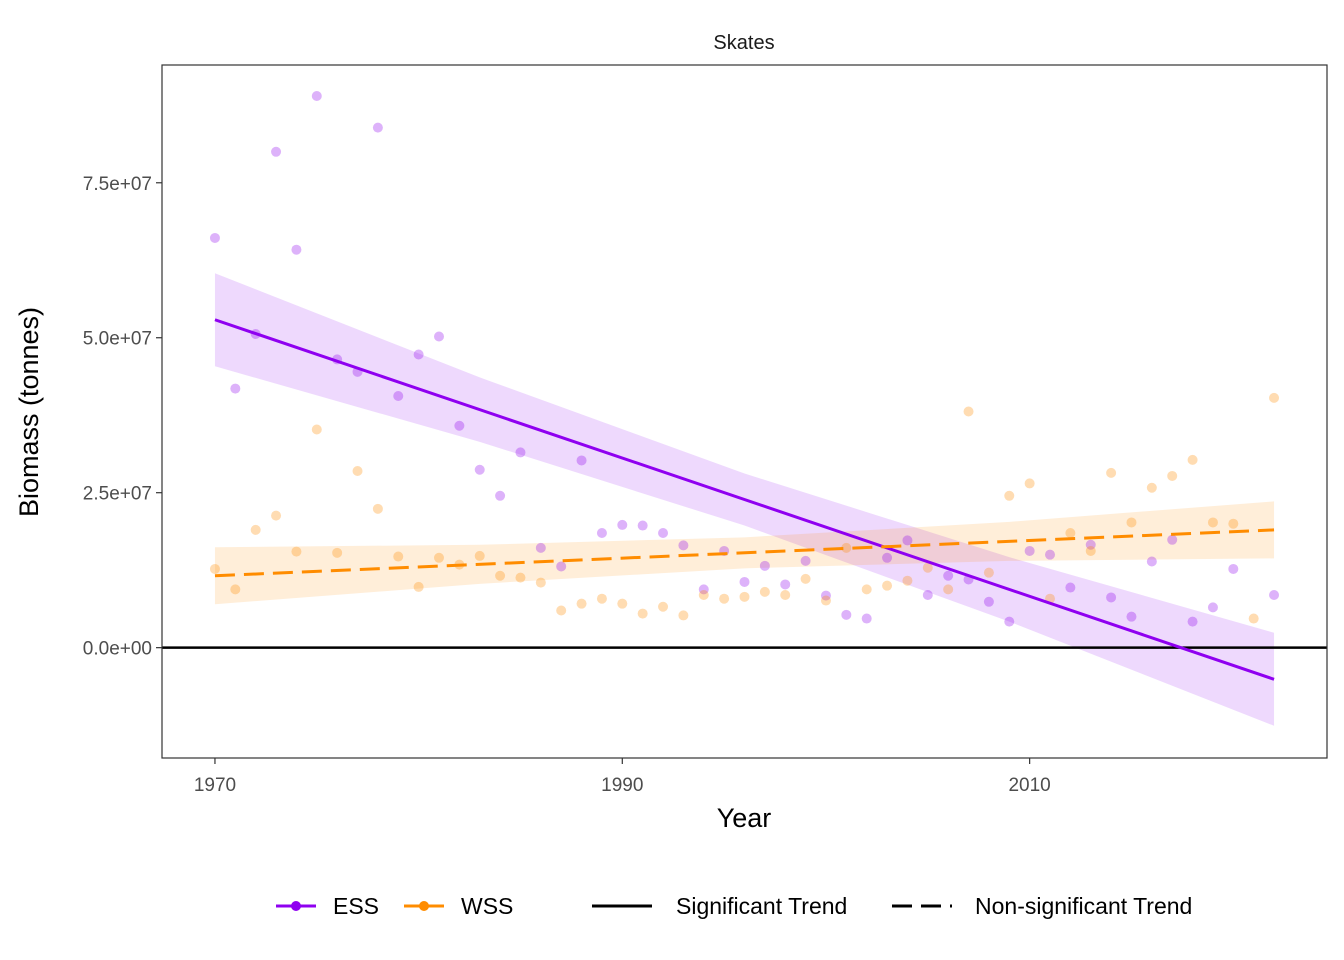 This screenshot has width=1344, height=960. Describe the element at coordinates (424, 906) in the screenshot. I see `legend-key-wss-point` at that location.